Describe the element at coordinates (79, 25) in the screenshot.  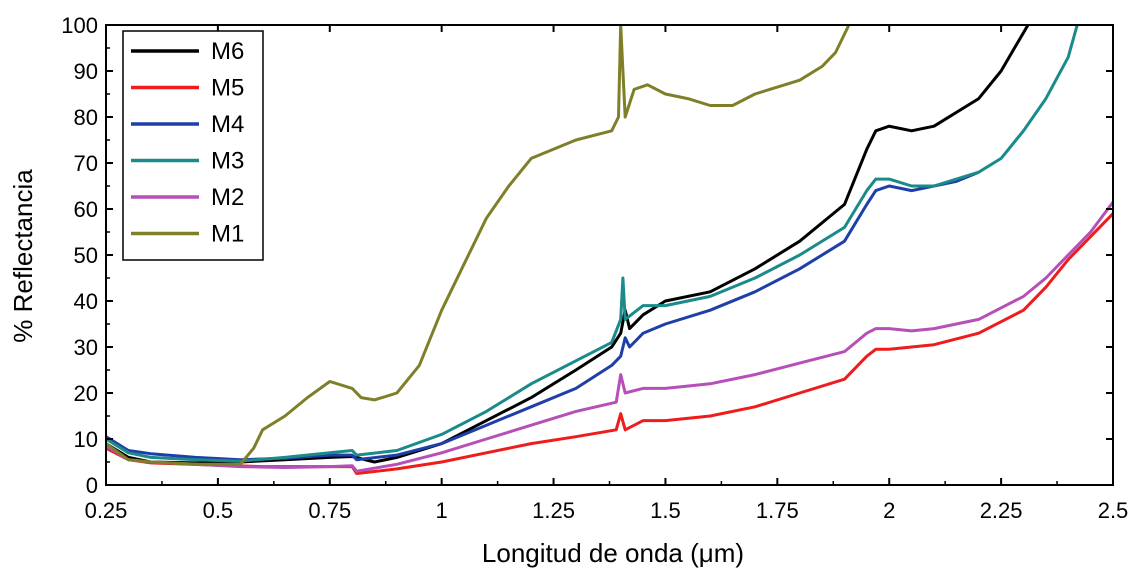
I see `y-tick-label: 100` at that location.